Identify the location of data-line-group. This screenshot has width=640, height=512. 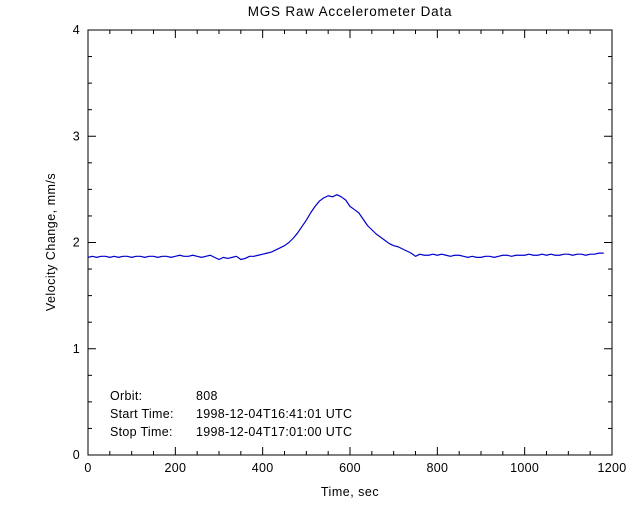
(345, 227).